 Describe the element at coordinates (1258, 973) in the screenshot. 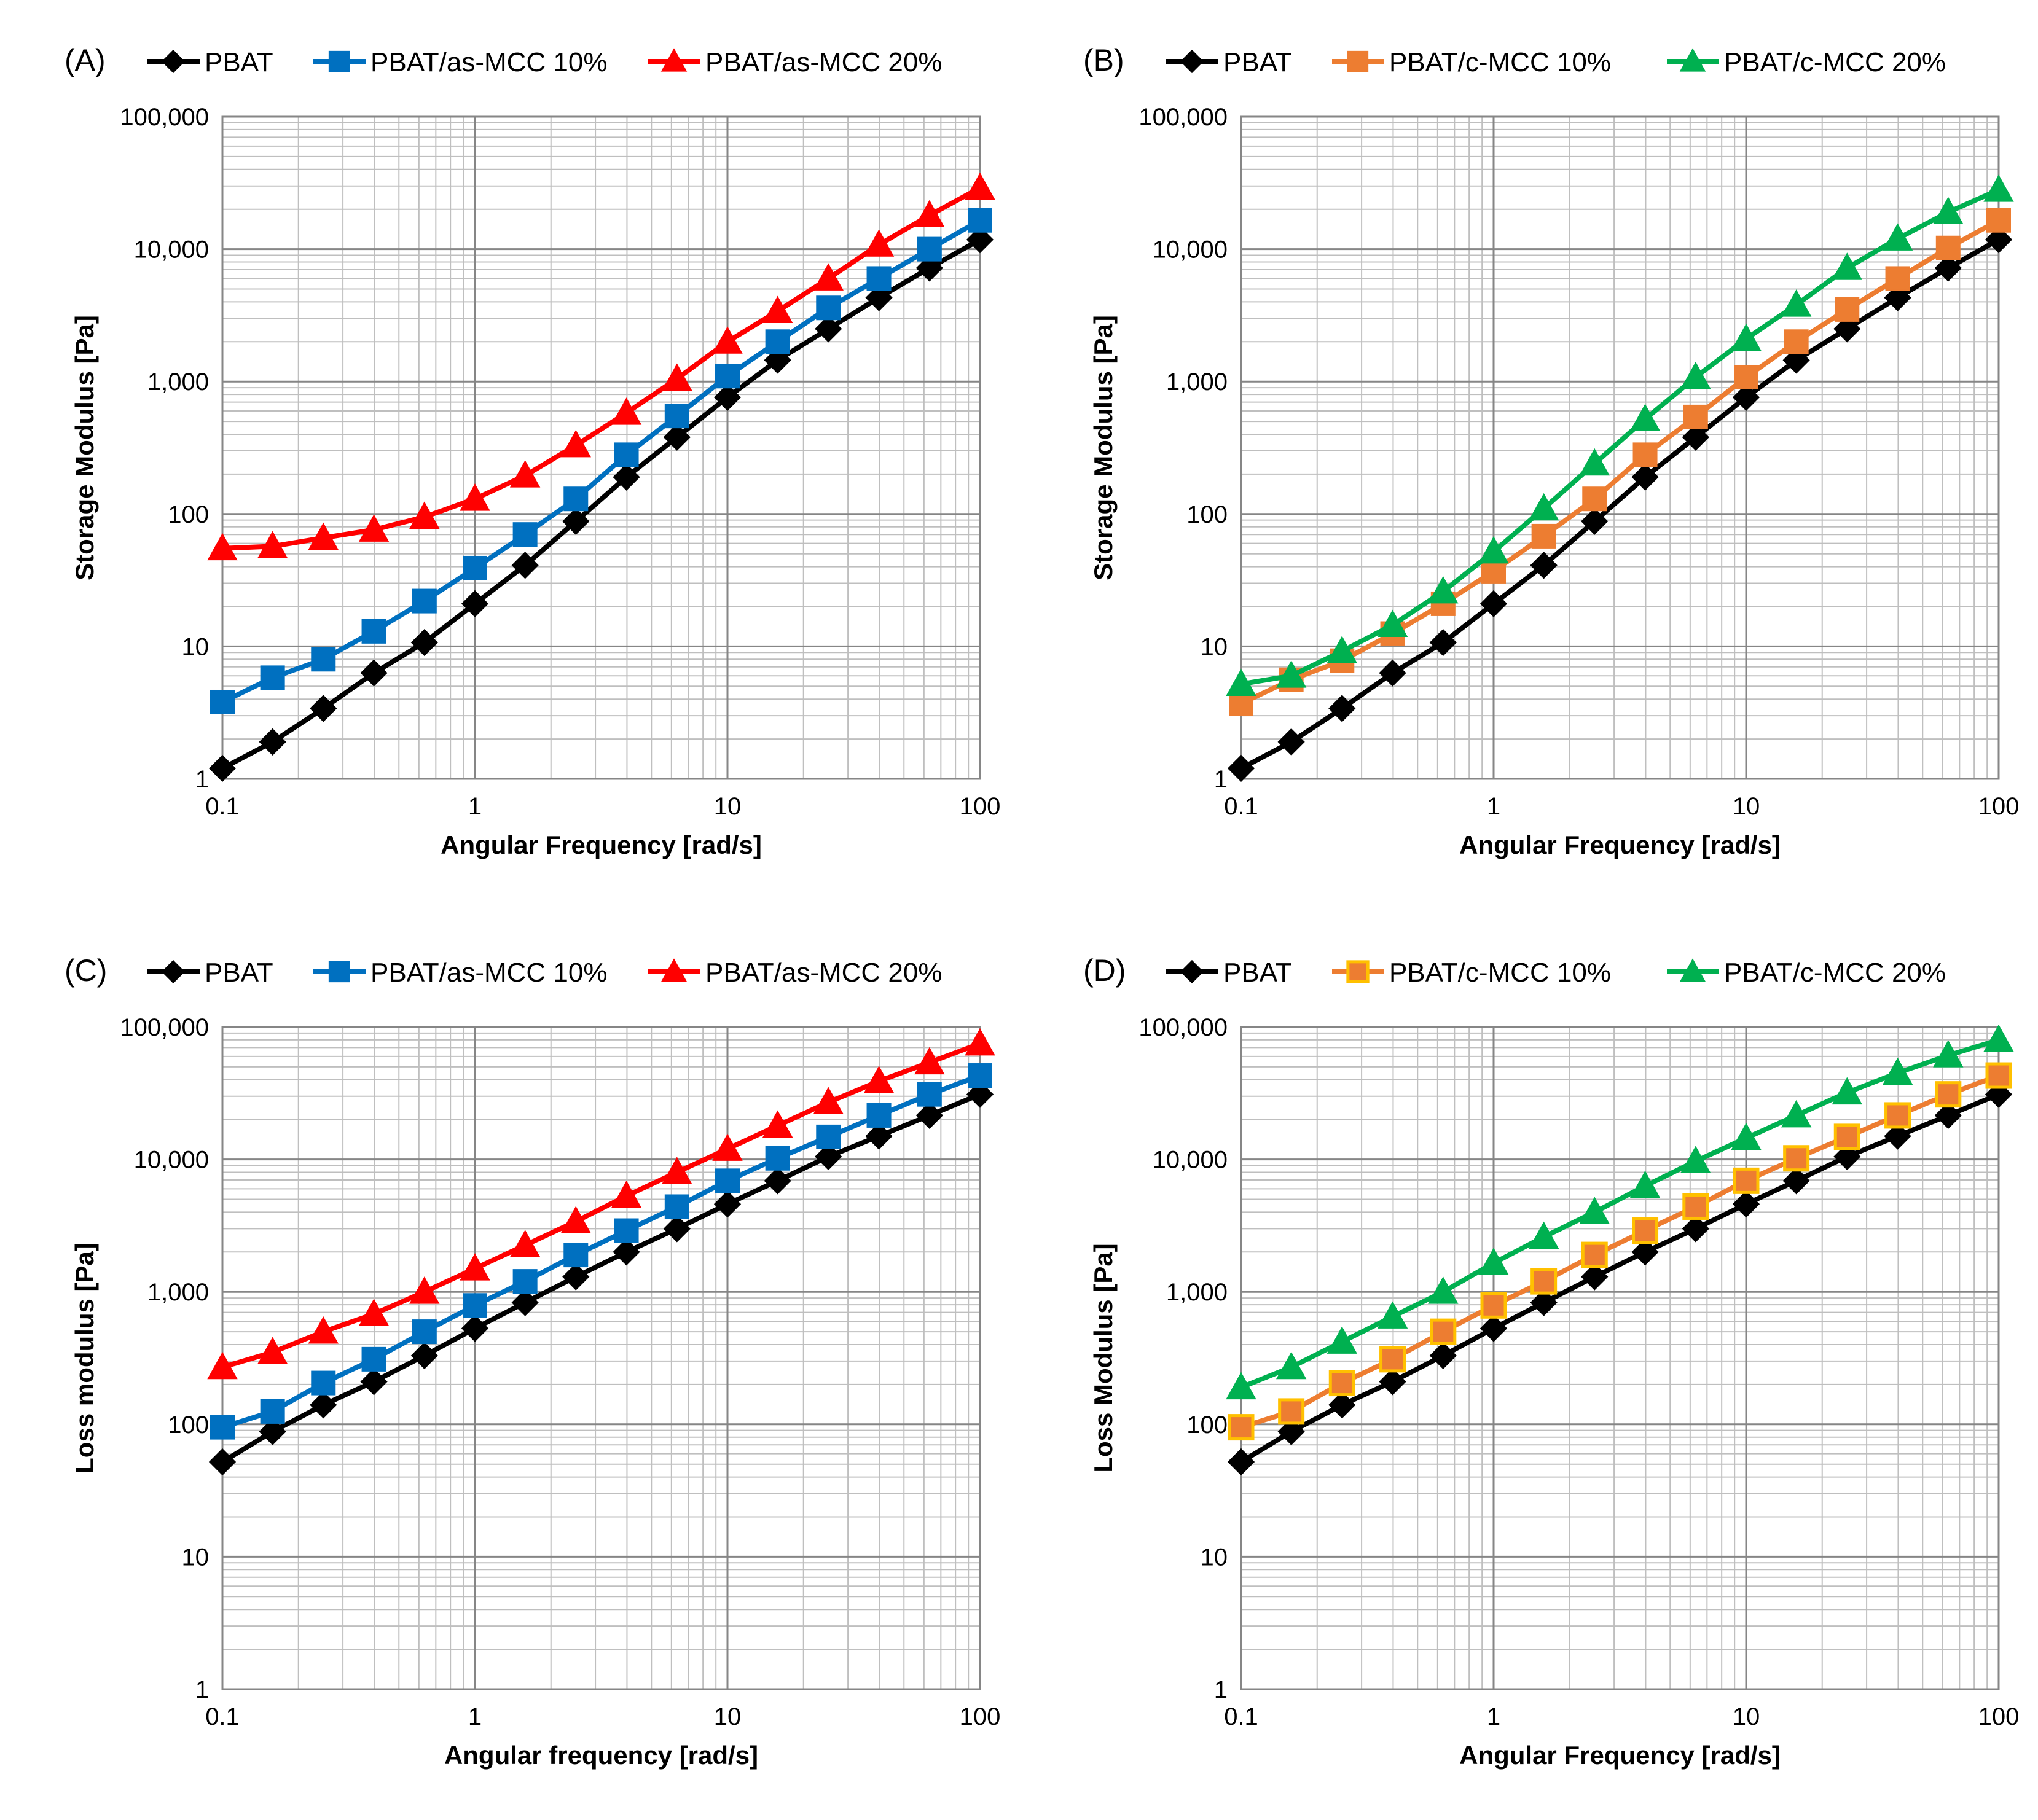

I see `legend-label: PBAT` at that location.